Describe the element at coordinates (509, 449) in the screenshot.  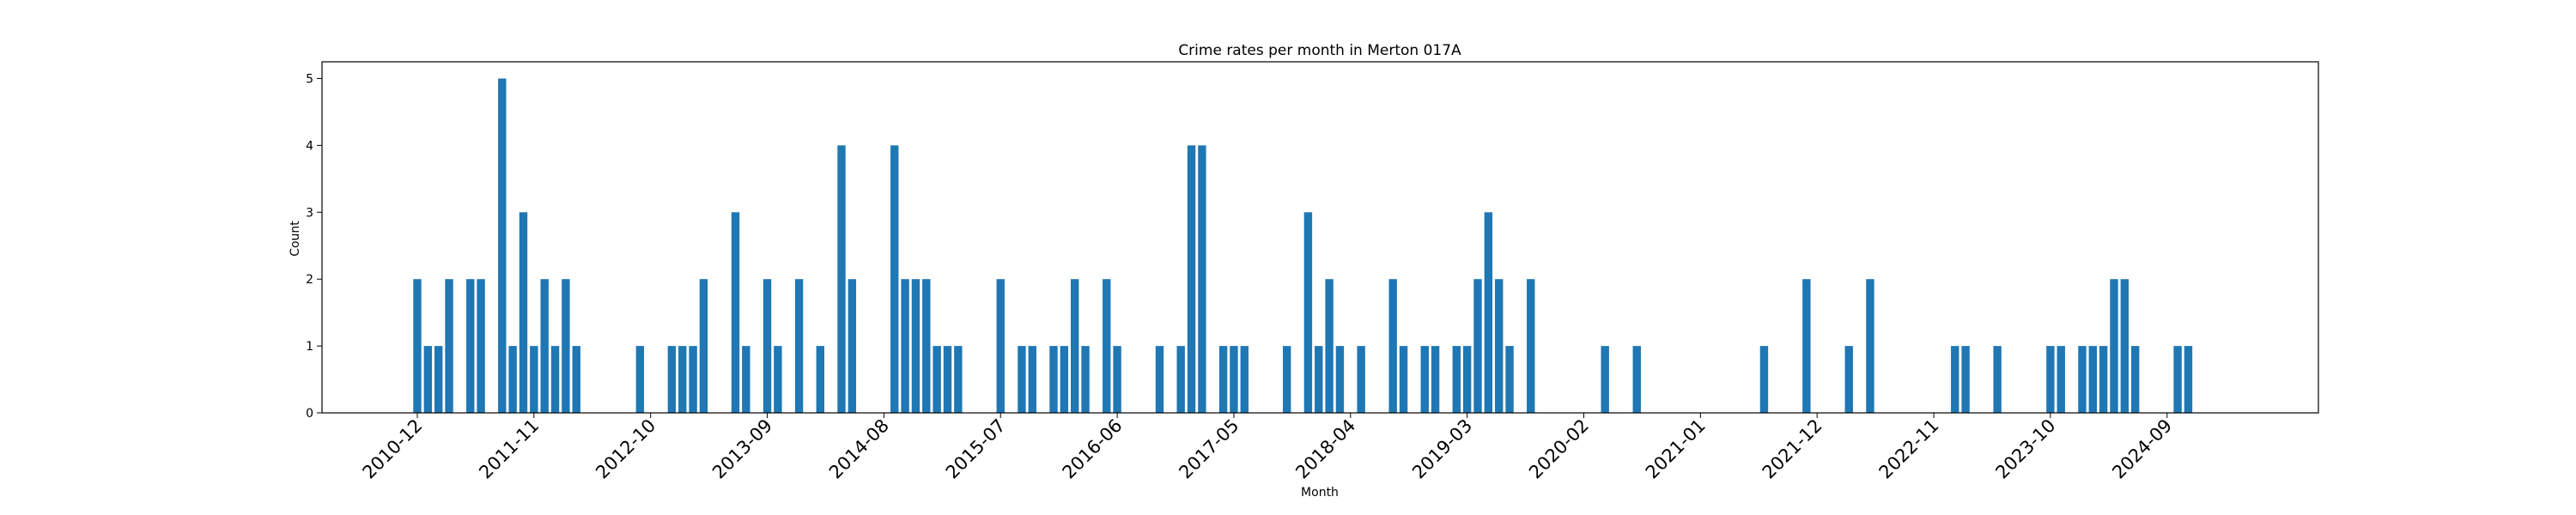
I see `x-tick-label: 2011-11` at that location.